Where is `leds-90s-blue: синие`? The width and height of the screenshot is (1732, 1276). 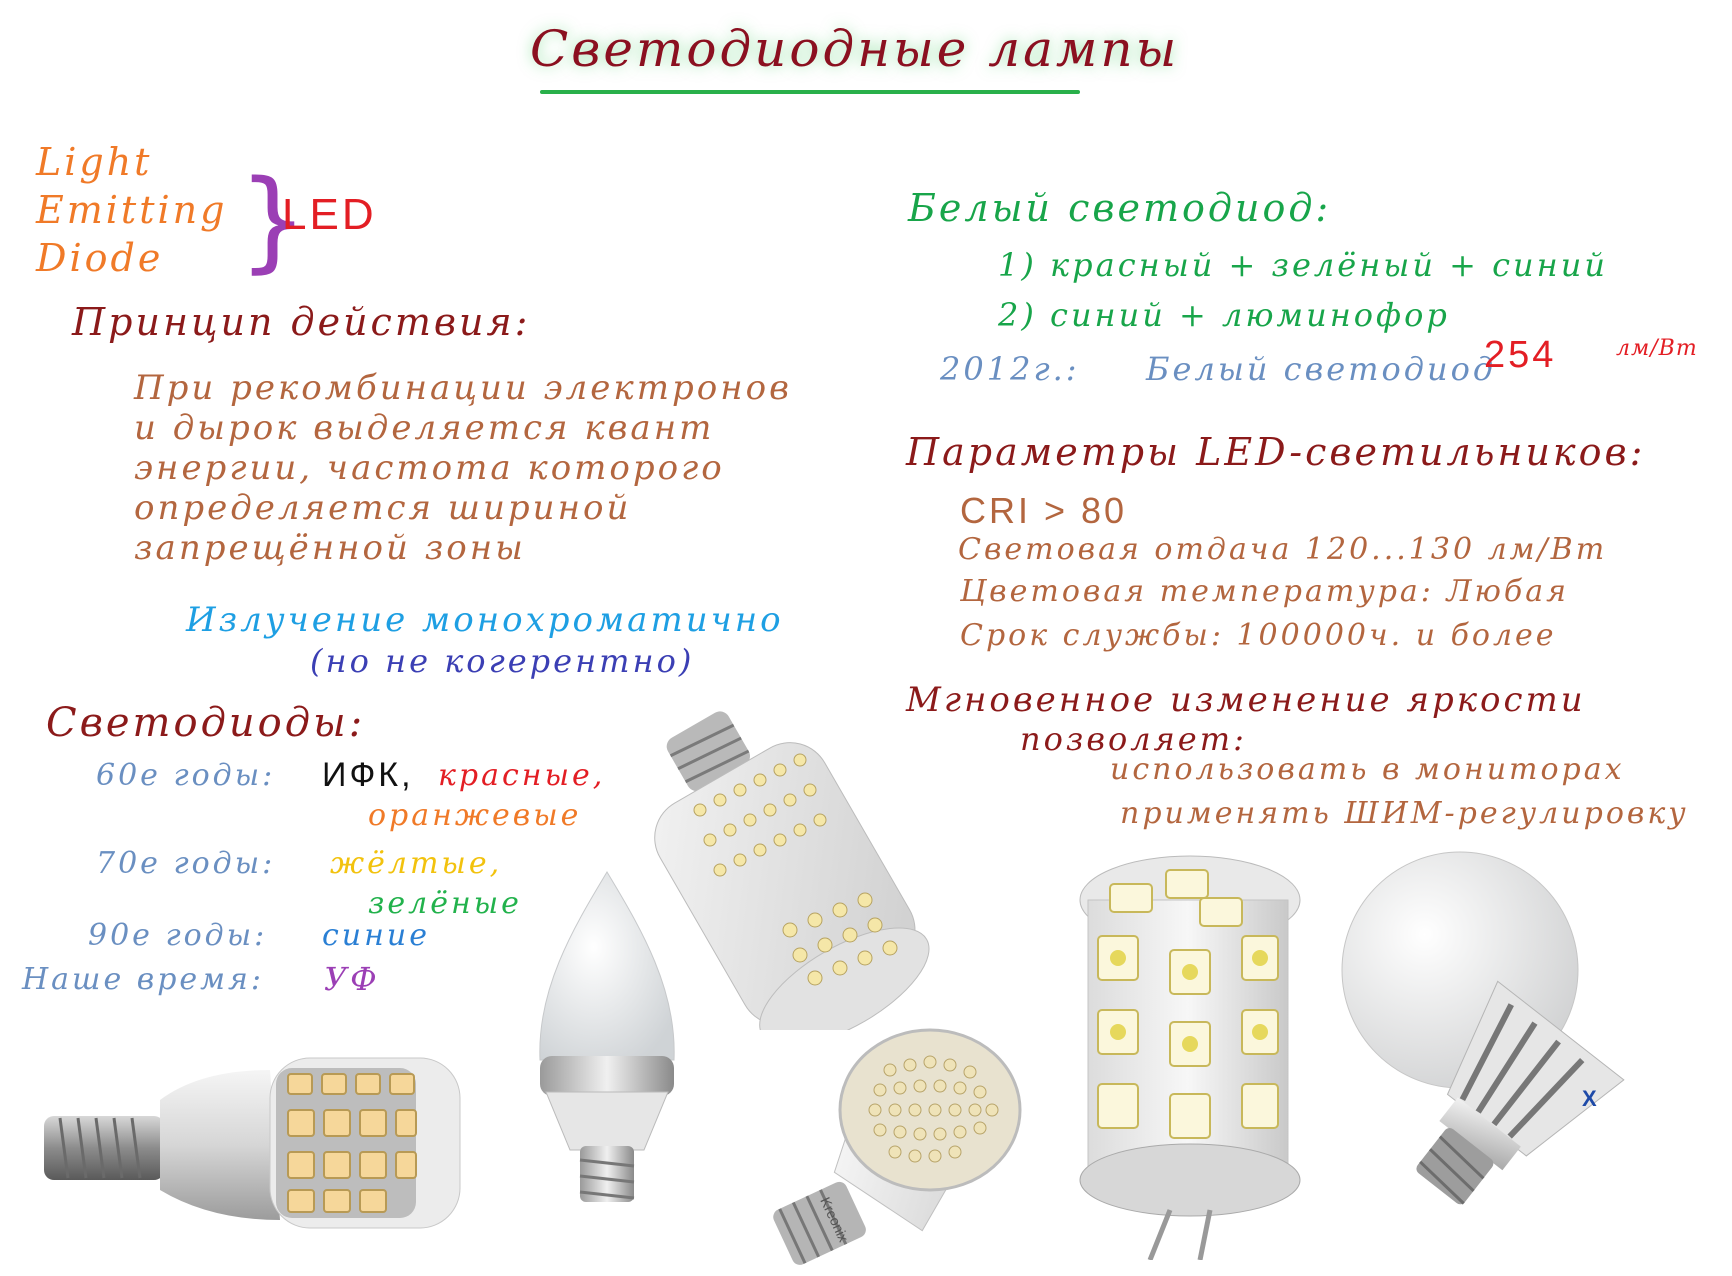
leds-90s-blue: синие is located at coordinates (376, 935).